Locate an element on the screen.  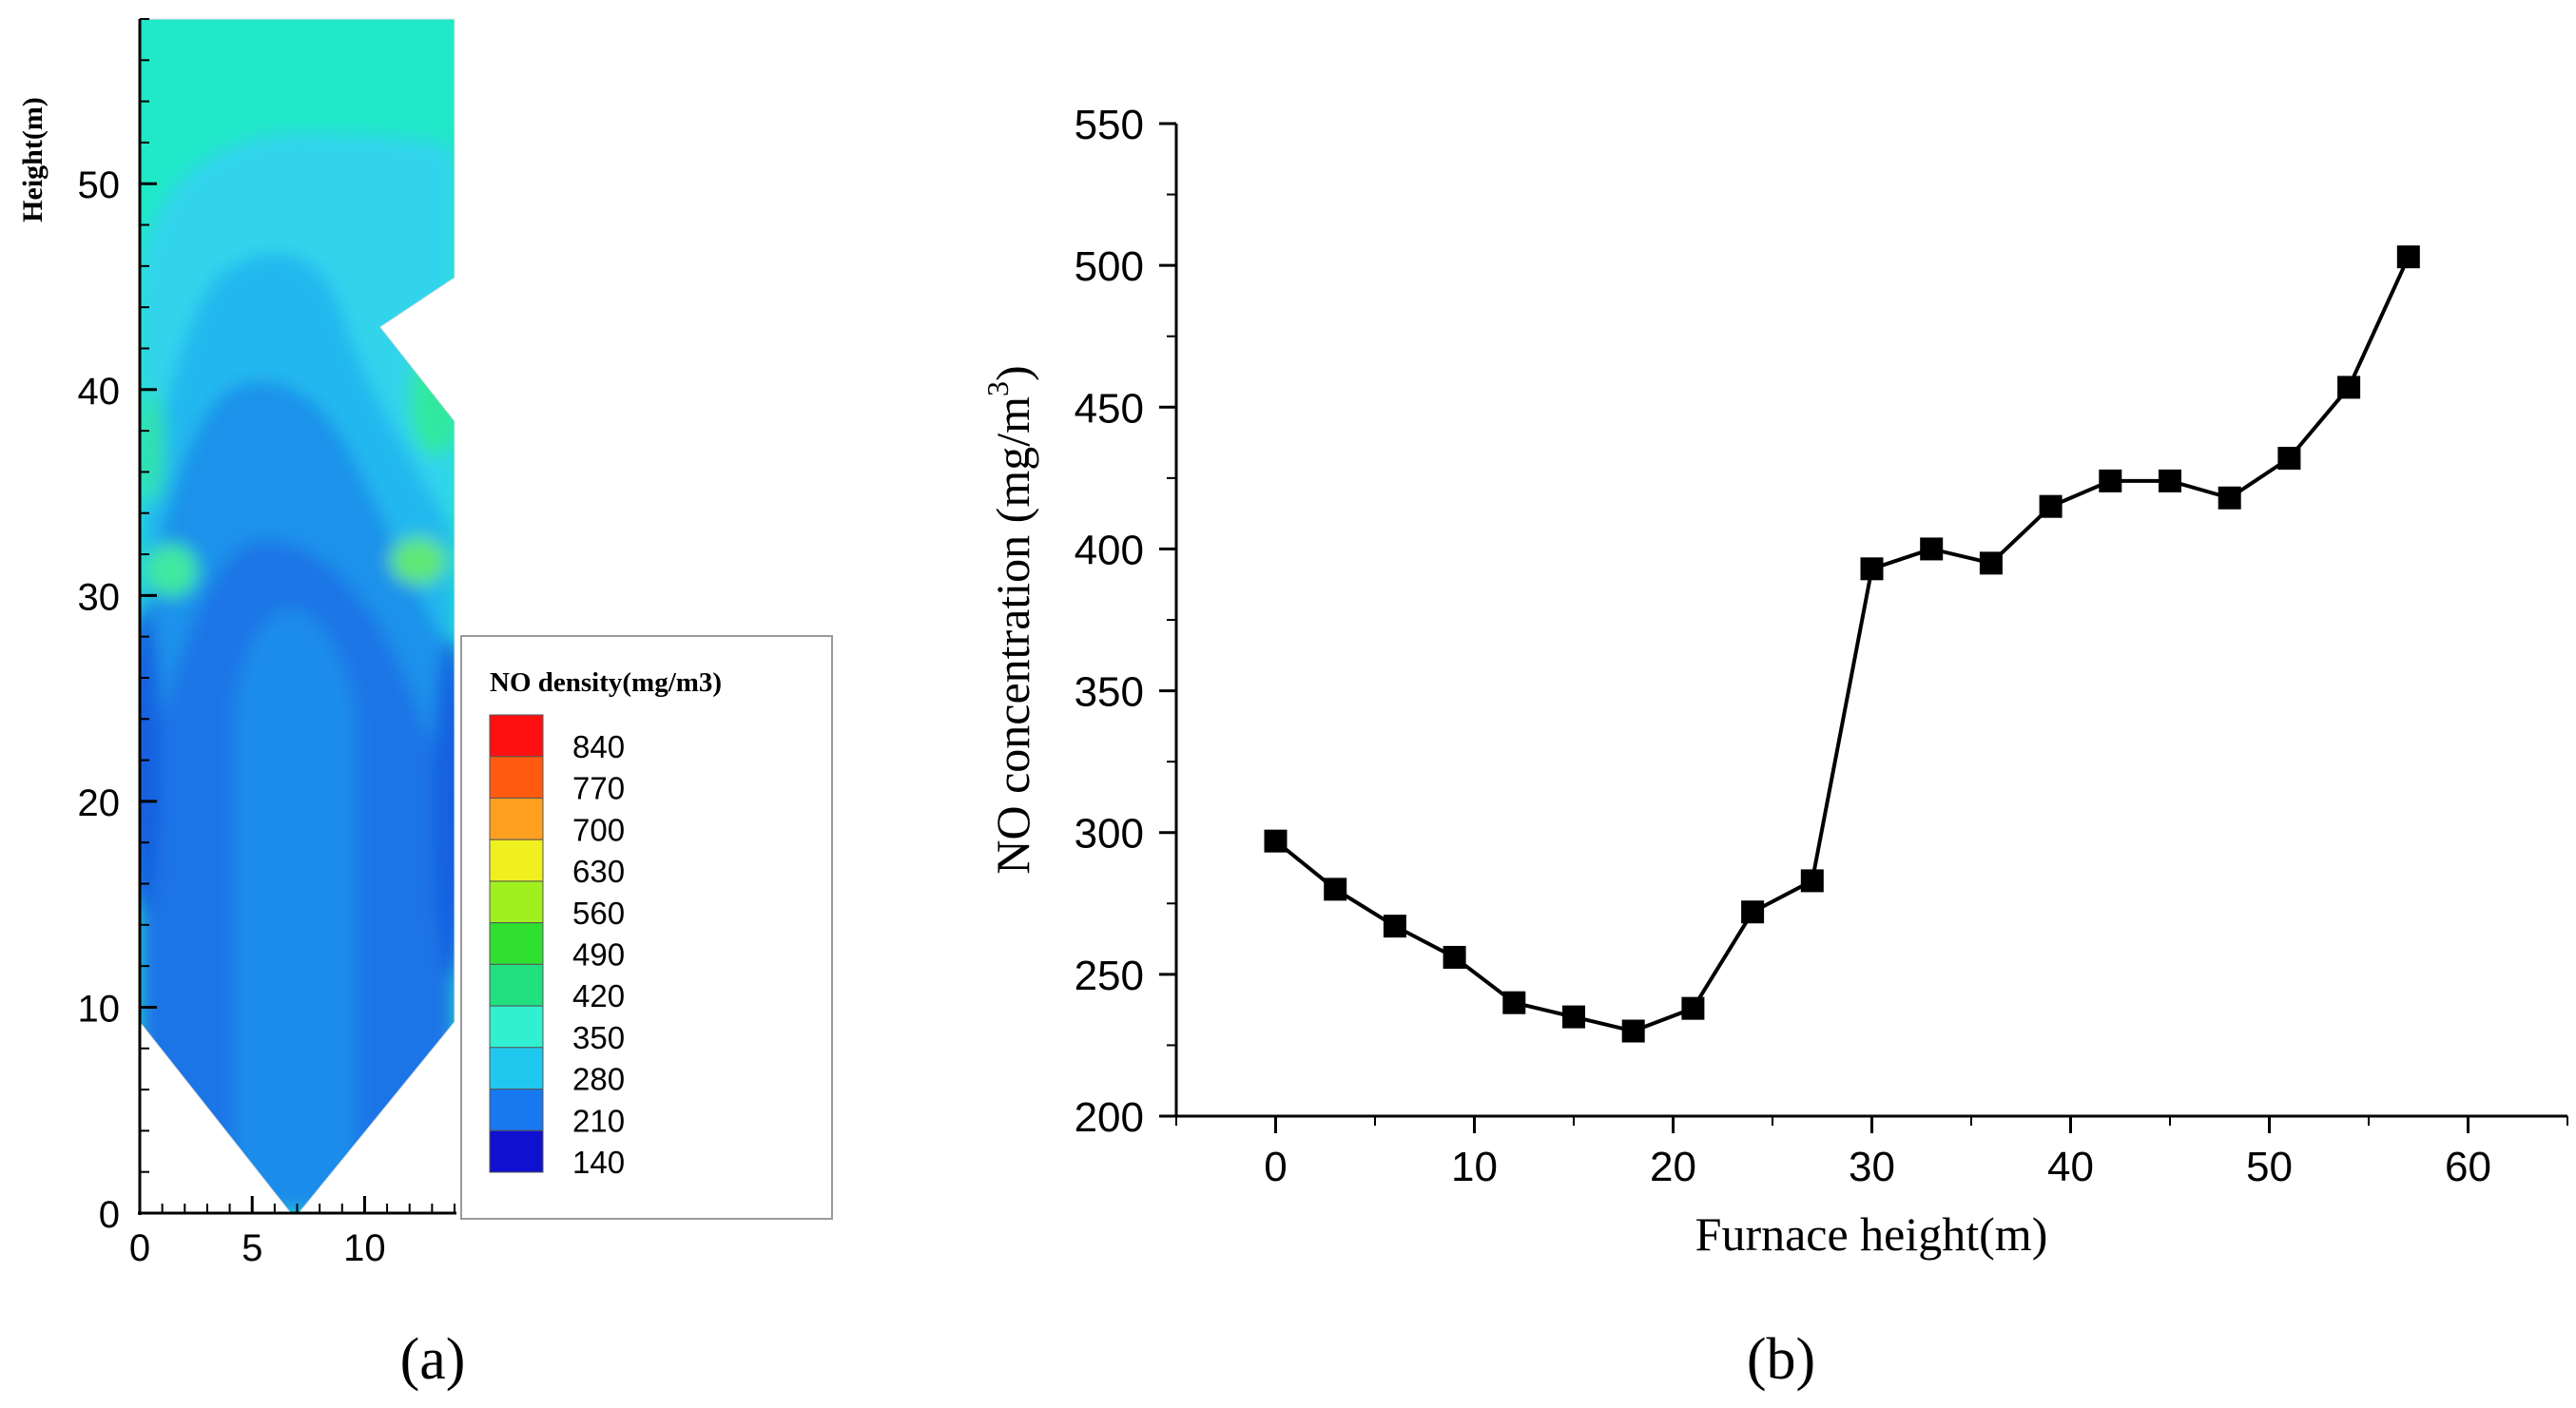
contour-y-tick-labels: 0 10 20 30 40 50 is located at coordinates (99, 700).